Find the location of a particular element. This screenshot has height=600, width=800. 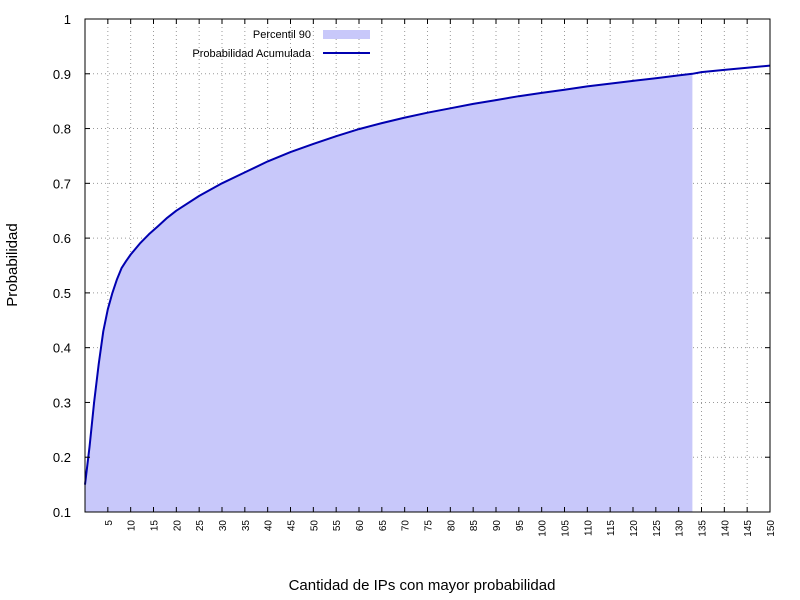

x-tick-label: 110 is located at coordinates (588, 528).